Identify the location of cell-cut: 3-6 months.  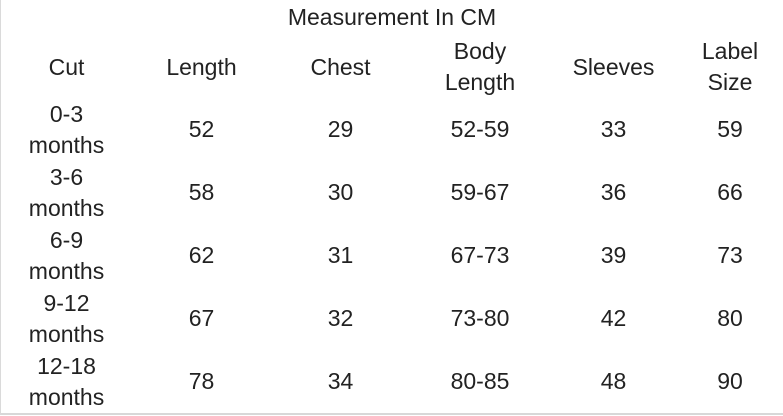
(66, 192).